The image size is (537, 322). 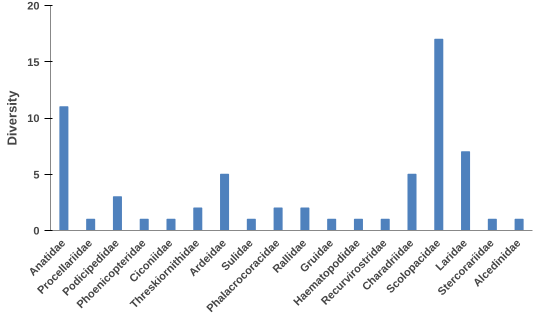 I want to click on y-tick-label: 5, so click(x=36, y=175).